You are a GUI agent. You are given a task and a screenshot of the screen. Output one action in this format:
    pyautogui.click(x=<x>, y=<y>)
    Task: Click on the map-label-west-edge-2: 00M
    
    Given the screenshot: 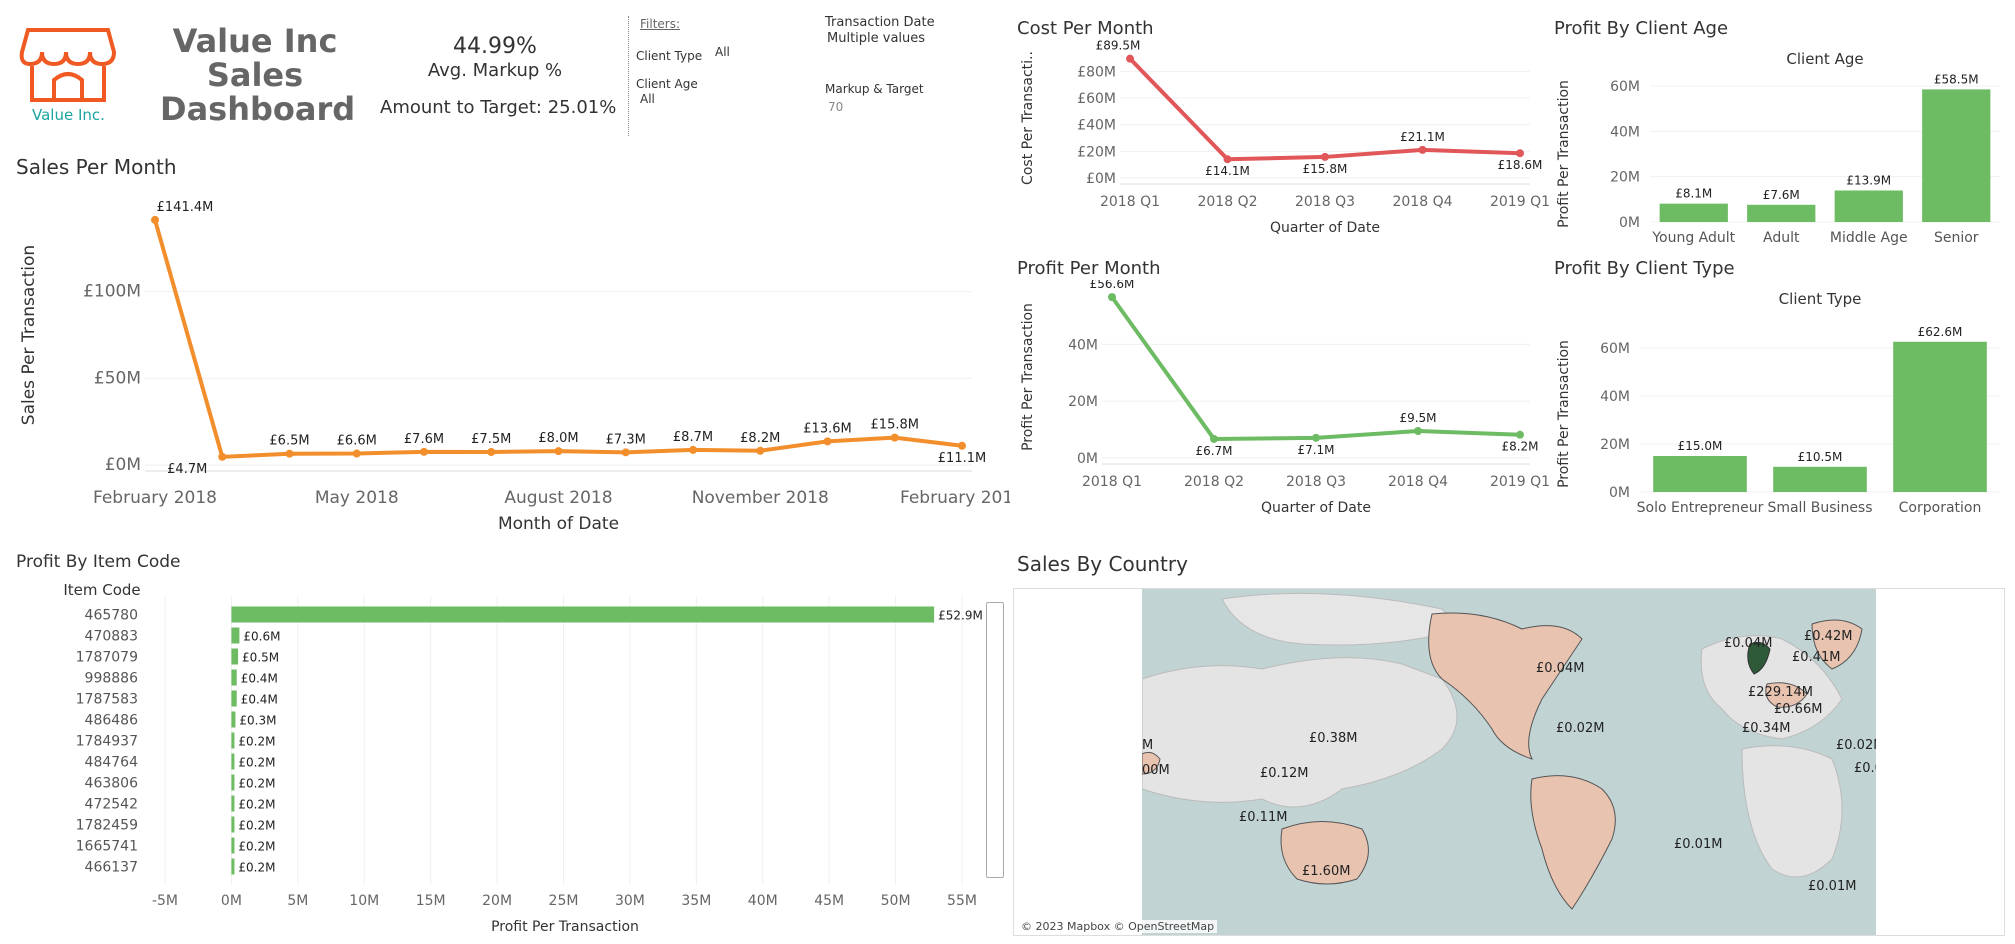 What is the action you would take?
    pyautogui.click(x=1156, y=770)
    